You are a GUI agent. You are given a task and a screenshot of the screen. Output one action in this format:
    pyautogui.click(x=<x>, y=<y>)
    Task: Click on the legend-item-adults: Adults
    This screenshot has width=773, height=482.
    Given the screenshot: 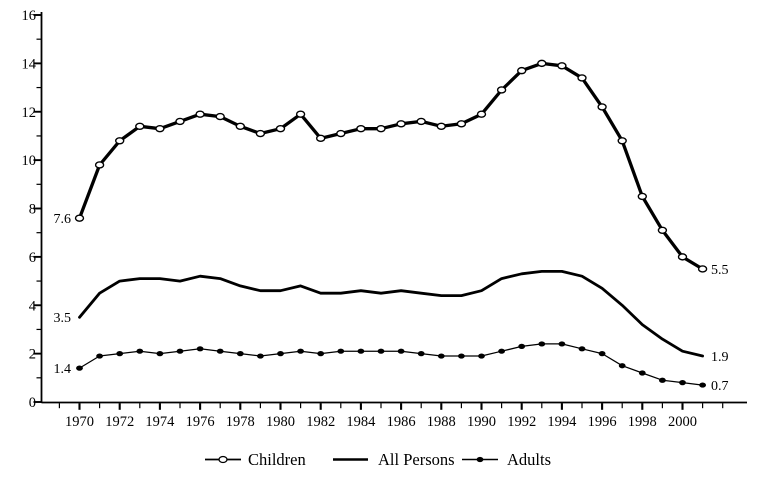 What is the action you would take?
    pyautogui.click(x=506, y=459)
    